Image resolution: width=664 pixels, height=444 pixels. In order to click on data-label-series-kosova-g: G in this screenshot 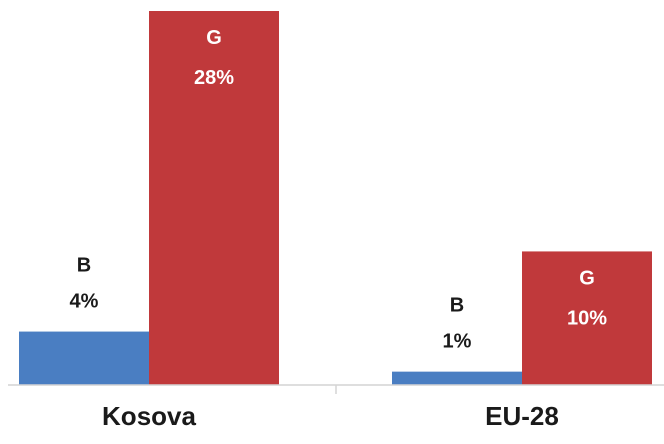, I will do `click(214, 38)`.